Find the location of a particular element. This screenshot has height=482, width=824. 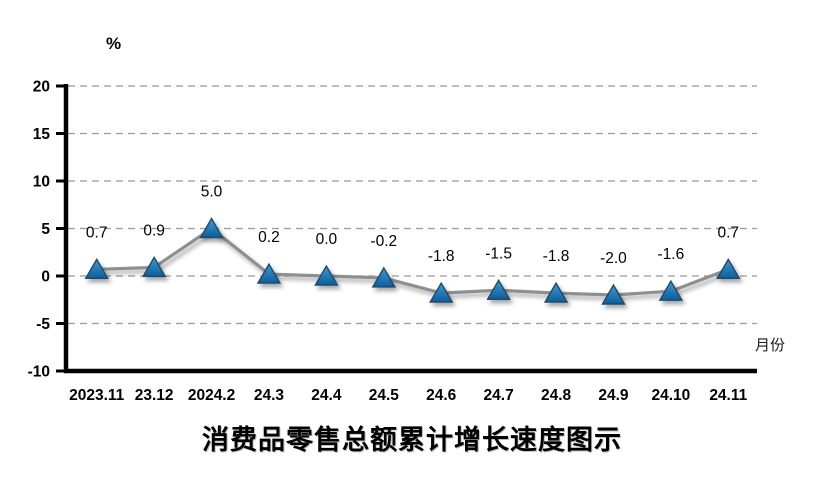

data-label: -2.0 is located at coordinates (613, 258).